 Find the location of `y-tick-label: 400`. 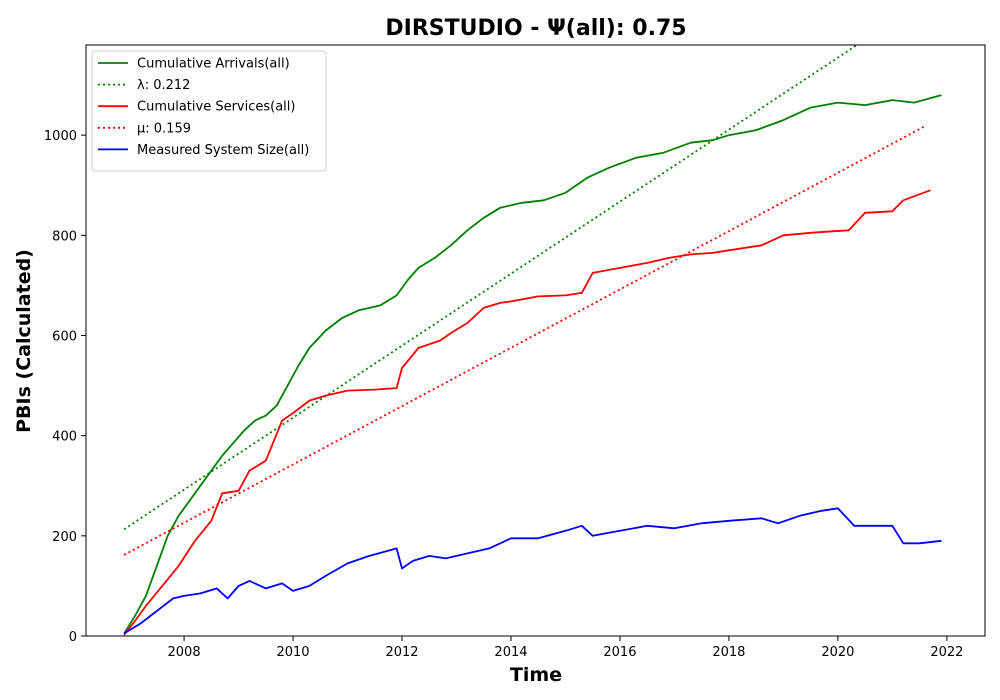

y-tick-label: 400 is located at coordinates (64, 437).